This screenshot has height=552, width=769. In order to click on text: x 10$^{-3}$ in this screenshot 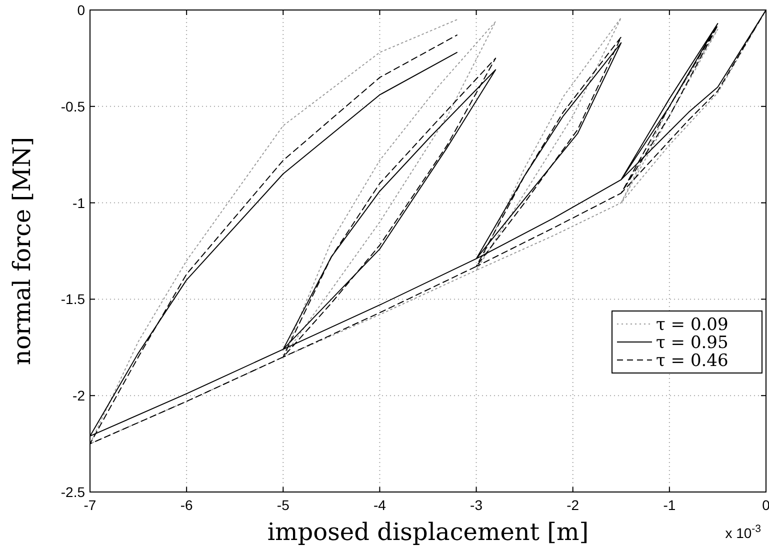, I will do `click(743, 532)`.